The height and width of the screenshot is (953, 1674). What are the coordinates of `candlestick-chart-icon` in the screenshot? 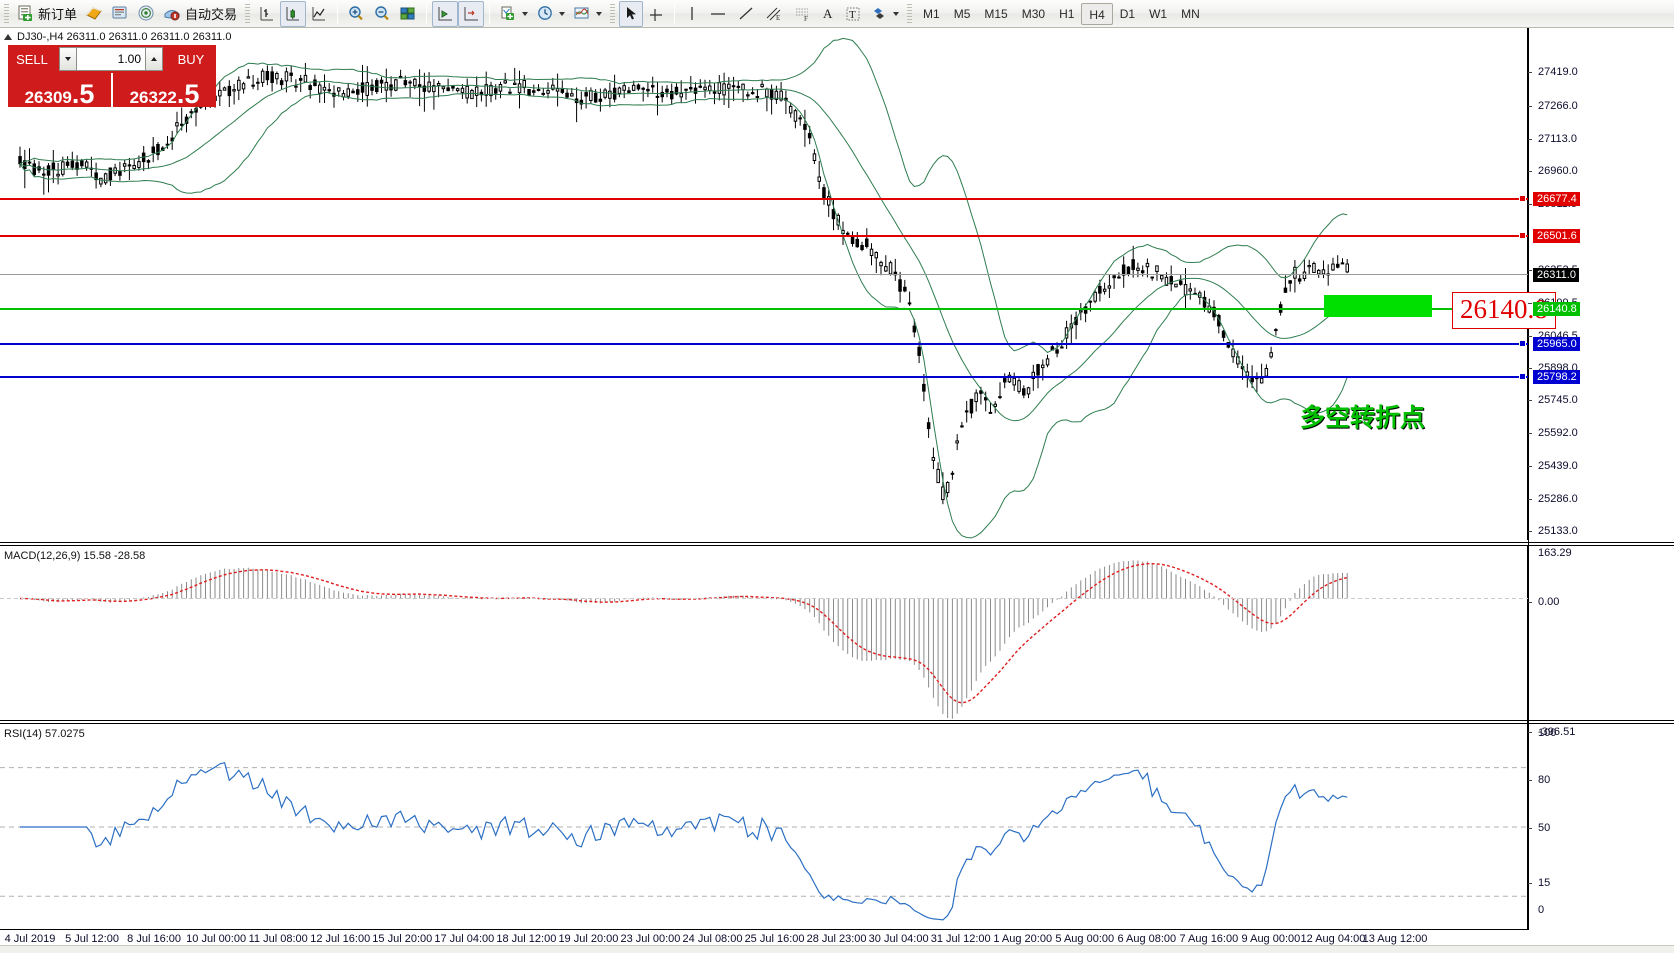 It's located at (293, 13).